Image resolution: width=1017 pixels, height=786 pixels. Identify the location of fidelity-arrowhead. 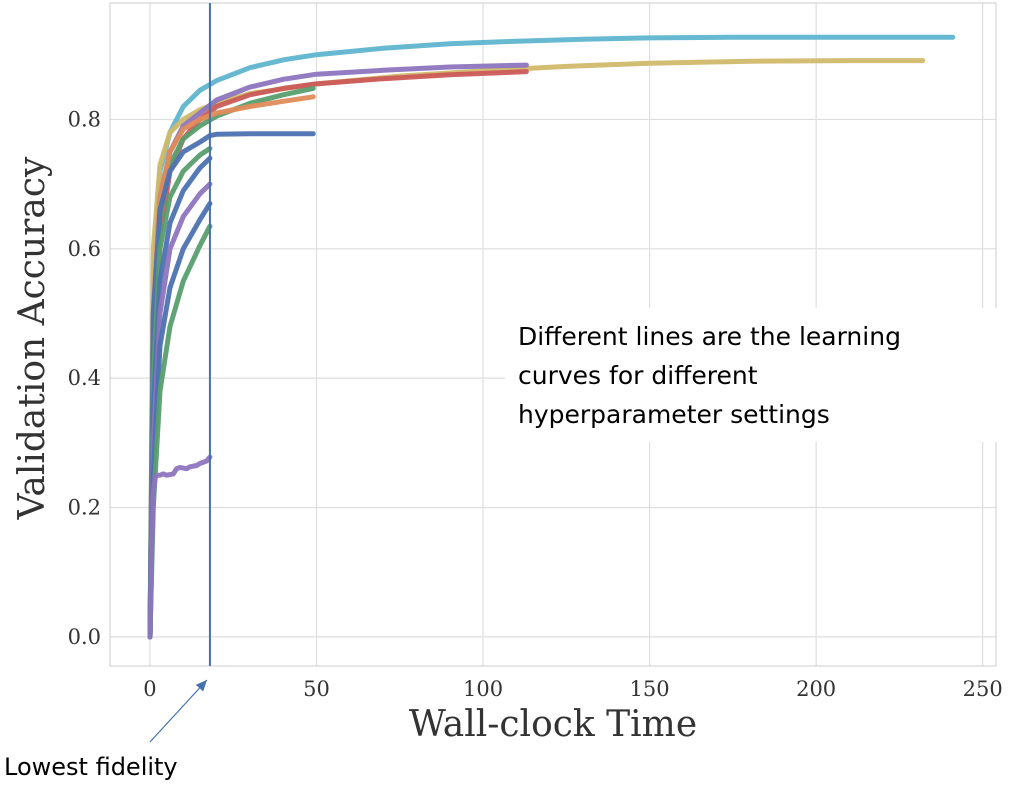
(201, 686).